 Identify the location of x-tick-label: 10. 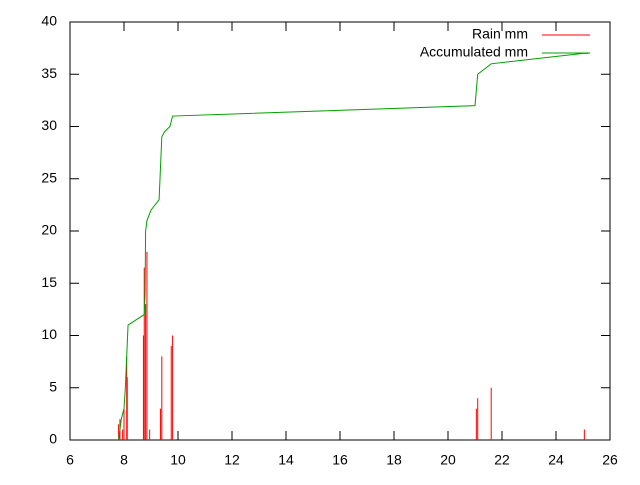
(178, 460).